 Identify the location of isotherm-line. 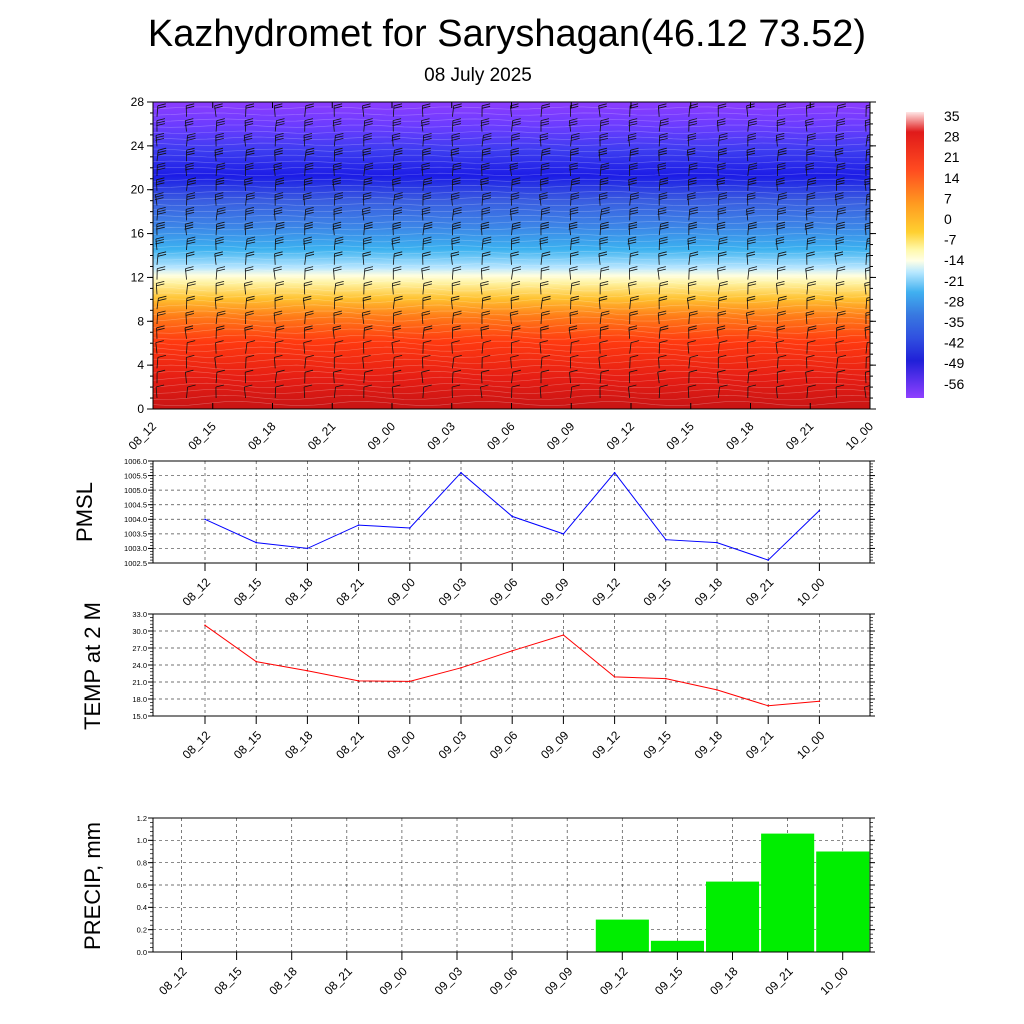
(511, 361).